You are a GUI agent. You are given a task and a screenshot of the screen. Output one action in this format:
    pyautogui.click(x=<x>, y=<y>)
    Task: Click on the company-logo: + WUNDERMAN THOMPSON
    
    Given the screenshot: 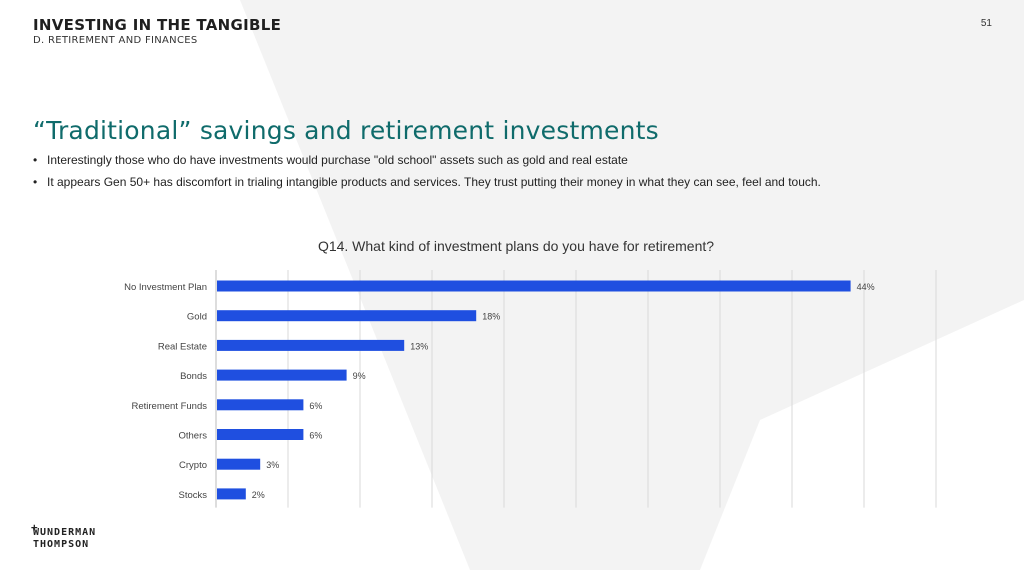 What is the action you would take?
    pyautogui.click(x=64, y=536)
    